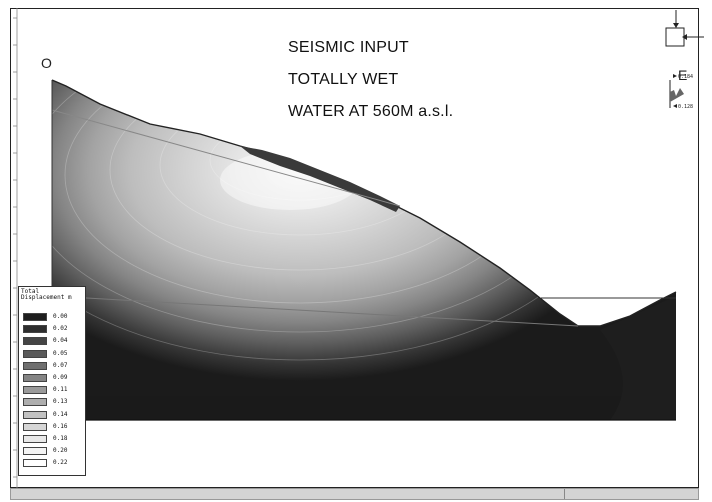 This screenshot has height=502, width=712. What do you see at coordinates (315, 311) in the screenshot?
I see `layer-boundary-lower` at bounding box center [315, 311].